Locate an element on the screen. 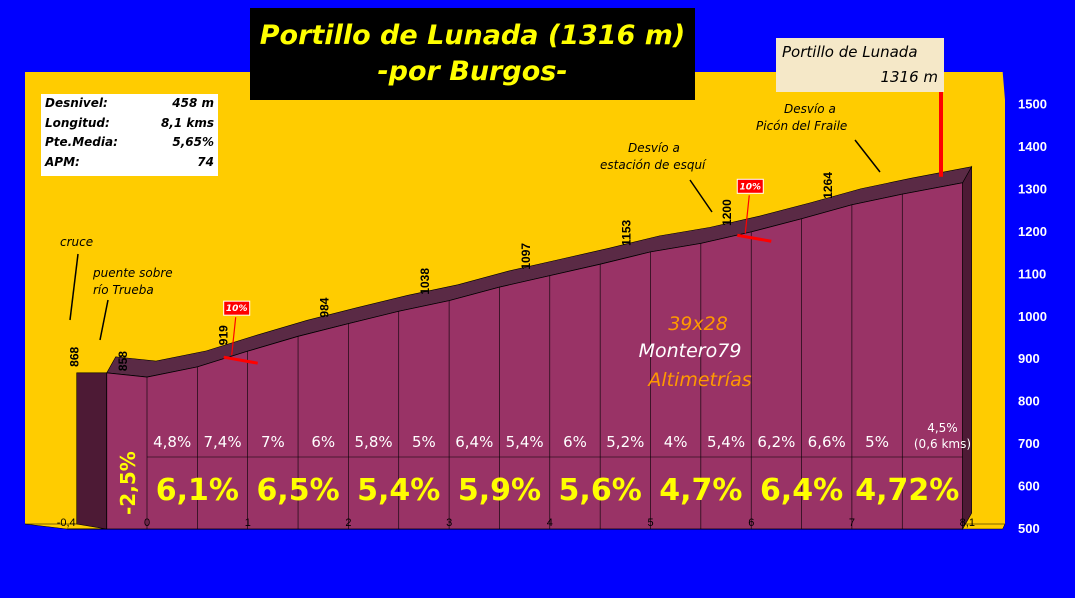 Image resolution: width=1075 pixels, height=598 pixels. summit-elevation: 1316 m is located at coordinates (909, 77).